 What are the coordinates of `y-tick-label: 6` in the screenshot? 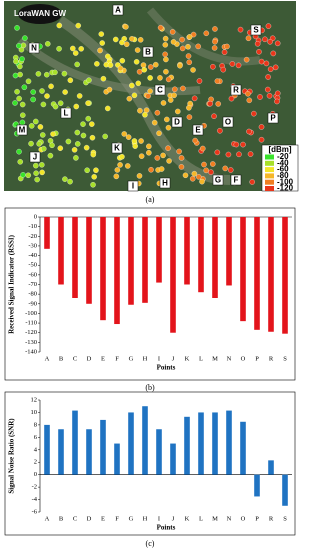 It's located at (36, 437).